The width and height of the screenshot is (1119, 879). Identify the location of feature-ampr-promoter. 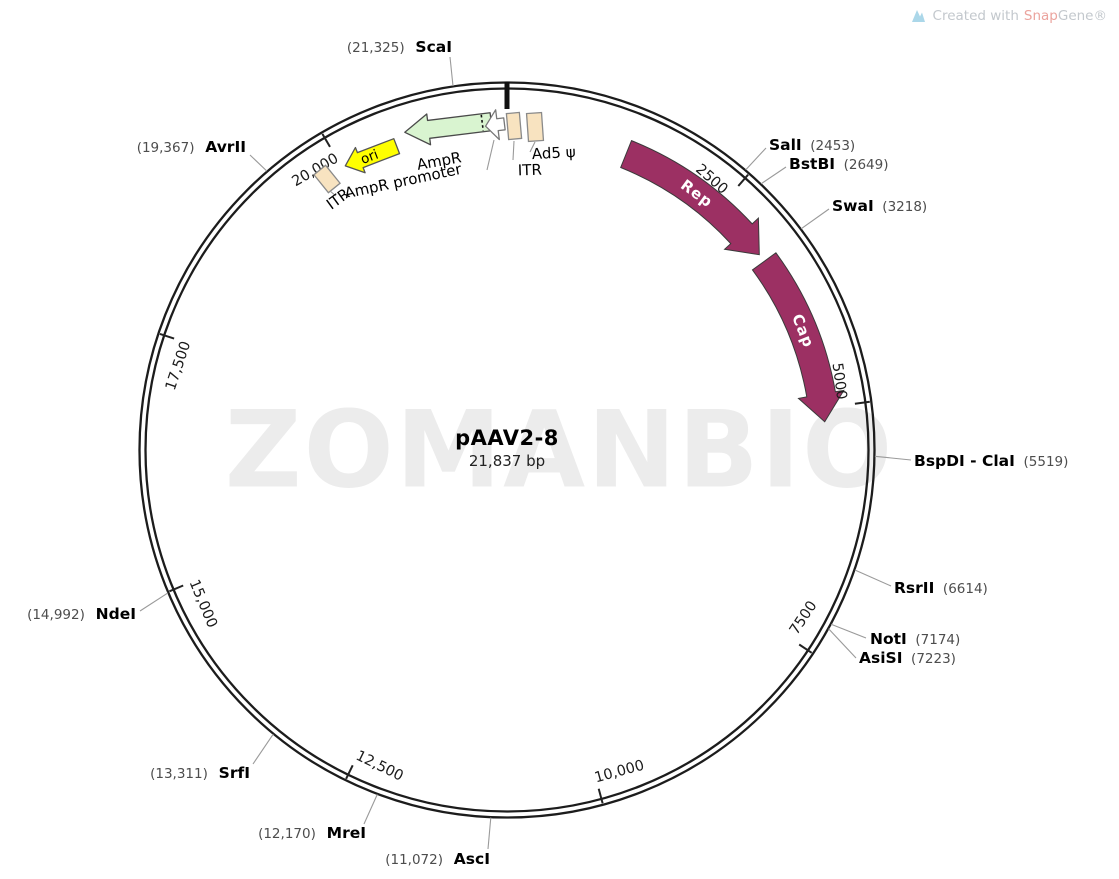
(495, 125).